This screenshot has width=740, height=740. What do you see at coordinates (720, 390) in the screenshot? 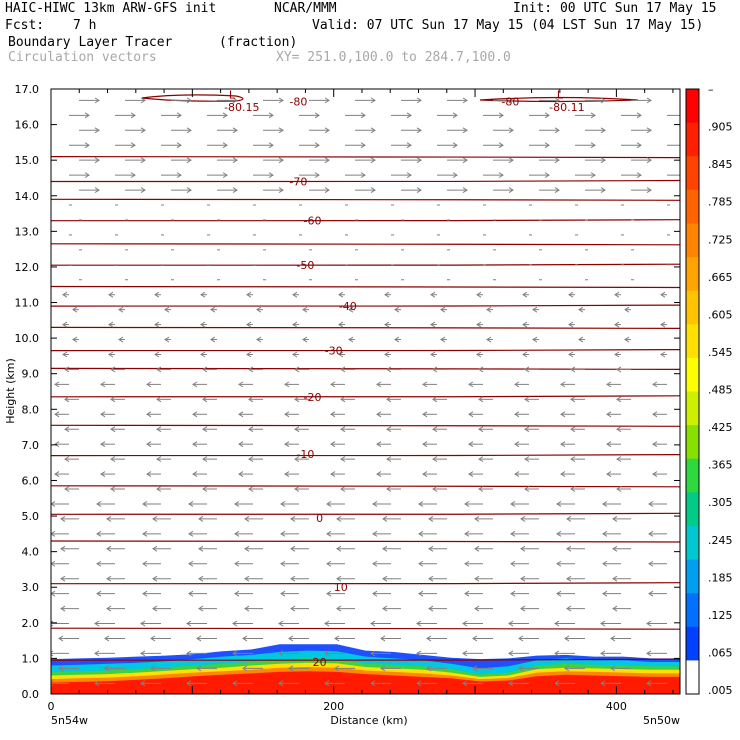
I see `colorbar-label: .485` at bounding box center [720, 390].